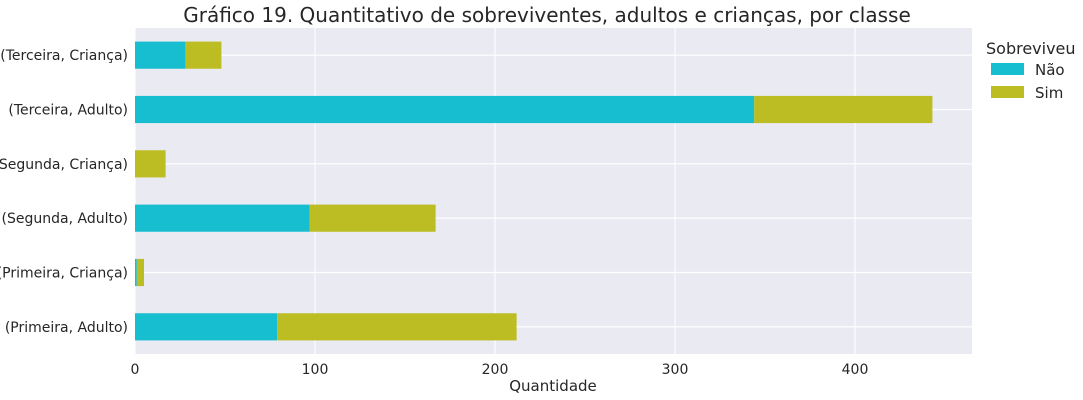  I want to click on legend-title: Sobreviveu, so click(1031, 48).